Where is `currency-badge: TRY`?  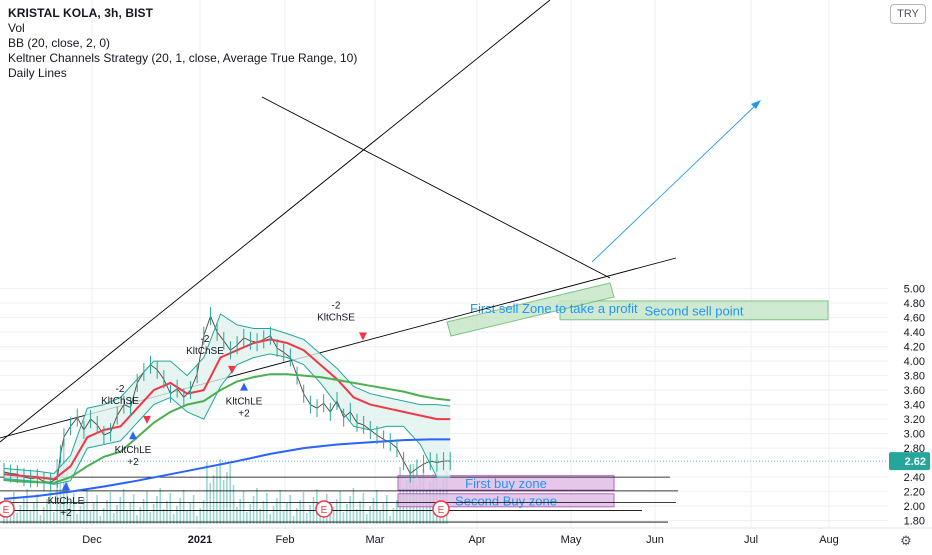 currency-badge: TRY is located at coordinates (908, 14).